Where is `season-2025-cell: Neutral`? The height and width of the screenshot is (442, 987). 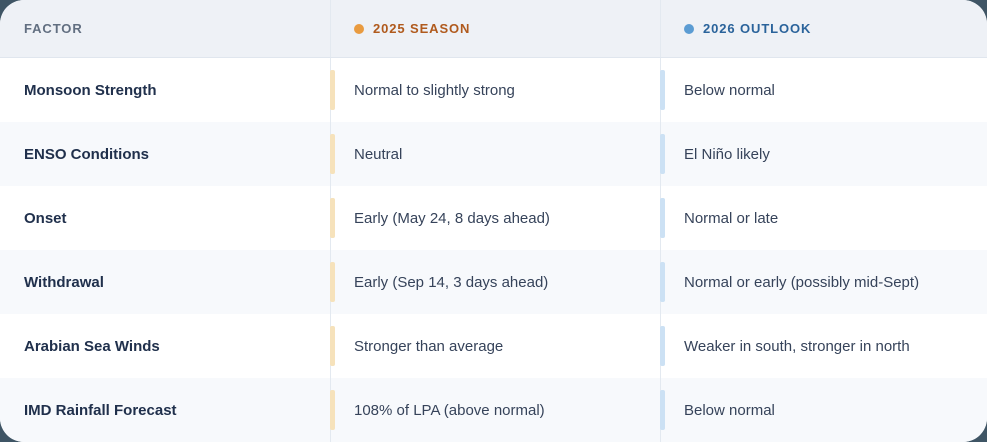 season-2025-cell: Neutral is located at coordinates (495, 154).